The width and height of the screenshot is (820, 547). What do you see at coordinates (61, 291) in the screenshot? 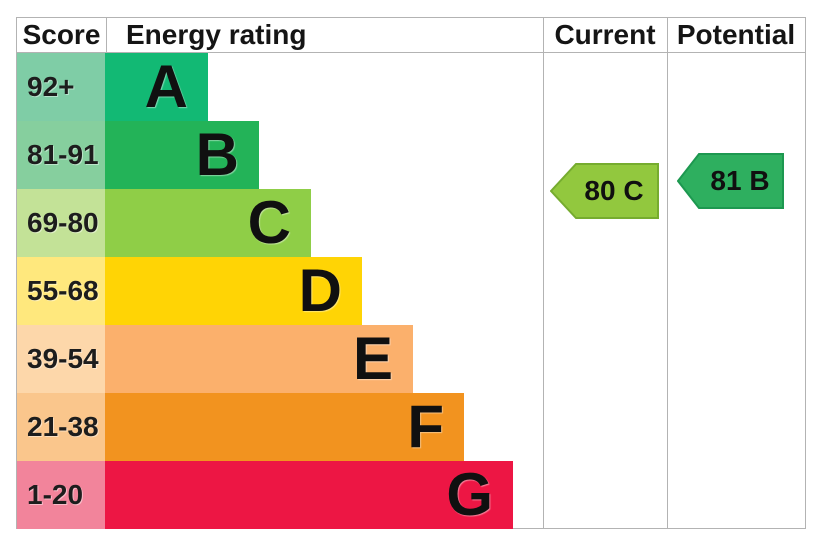
I see `band-score-d: 55-68` at bounding box center [61, 291].